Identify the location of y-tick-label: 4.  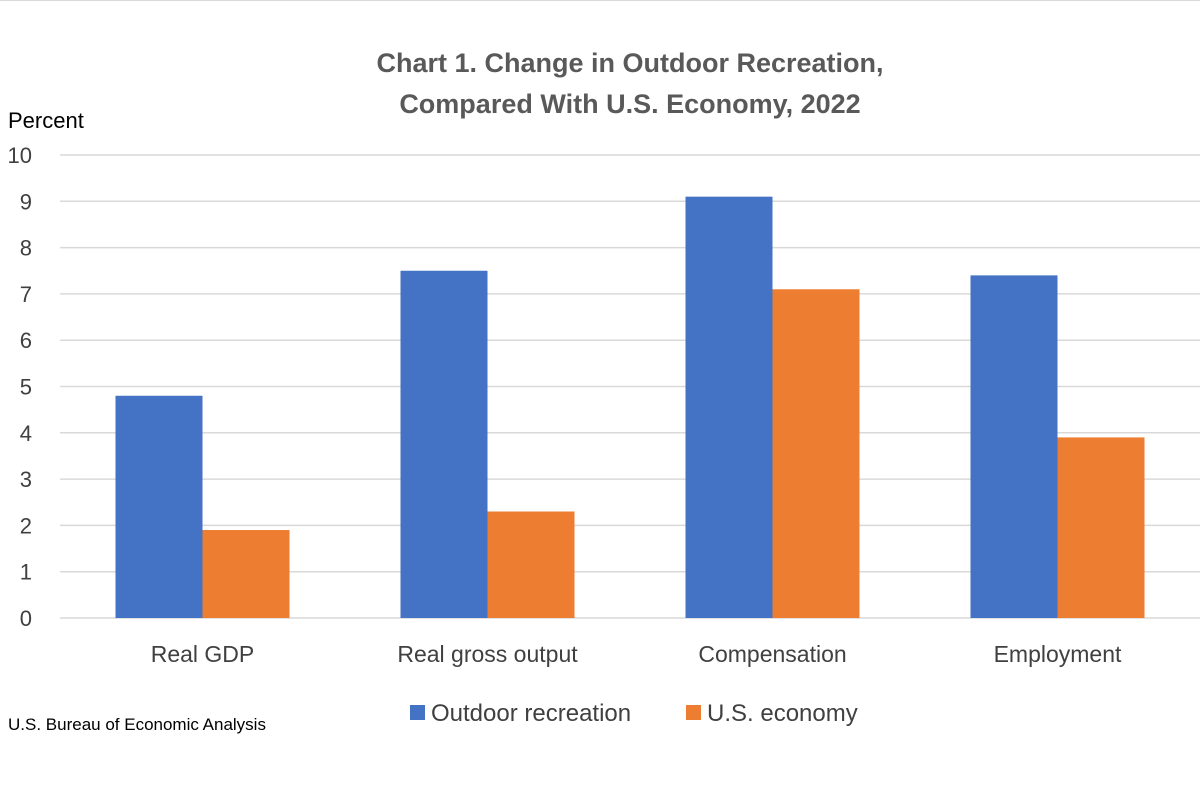
(26, 433).